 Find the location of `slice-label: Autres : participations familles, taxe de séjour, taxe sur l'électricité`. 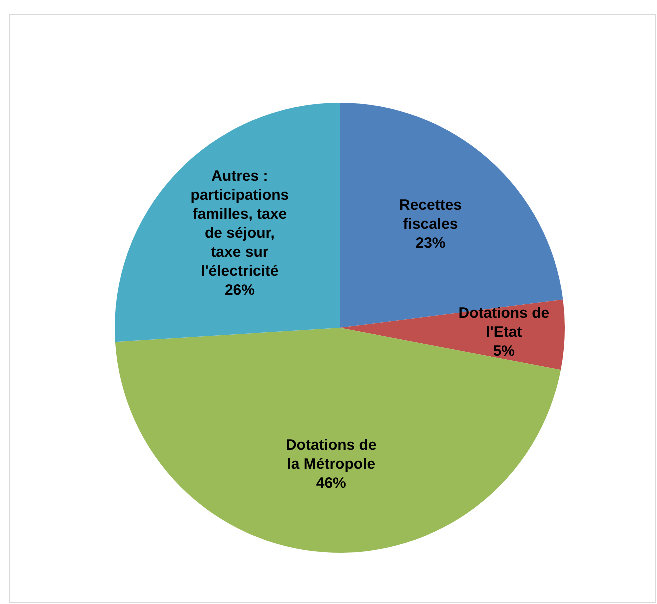

slice-label: Autres : participations familles, taxe de séjour, taxe sur l'électricité is located at coordinates (240, 224).